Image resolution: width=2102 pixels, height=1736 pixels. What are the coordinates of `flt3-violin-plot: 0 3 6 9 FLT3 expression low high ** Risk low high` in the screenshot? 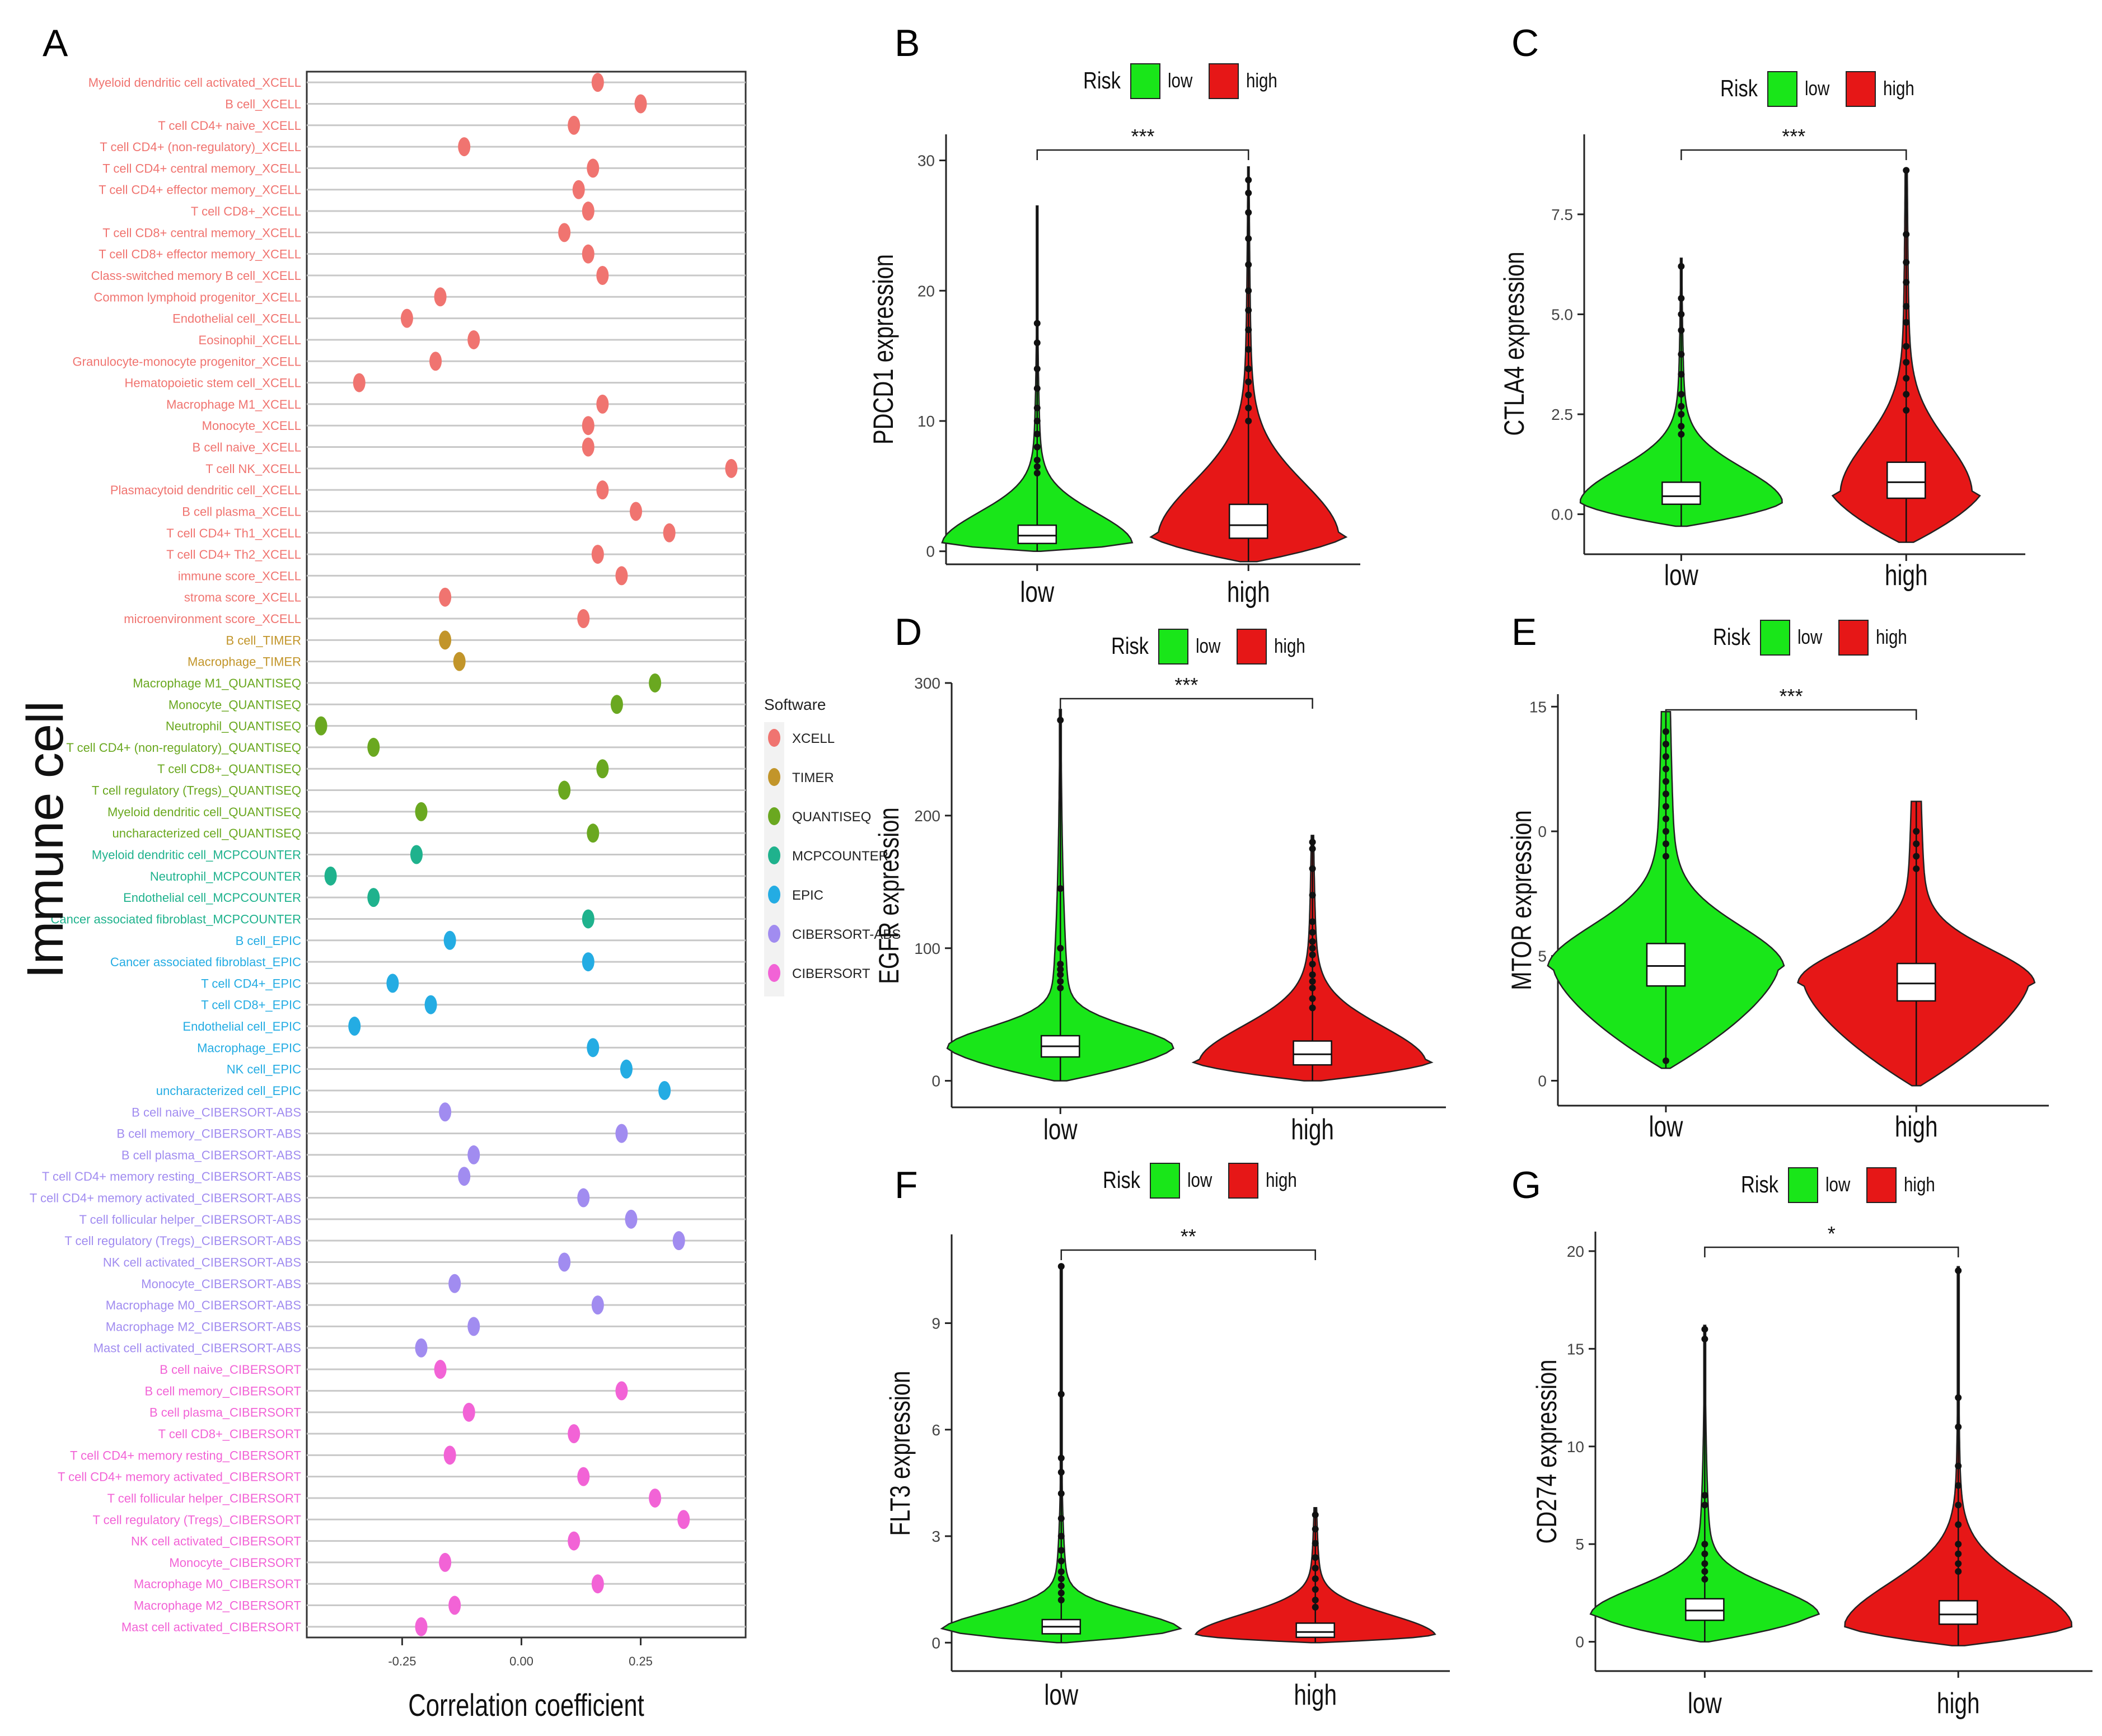 It's located at (1167, 1437).